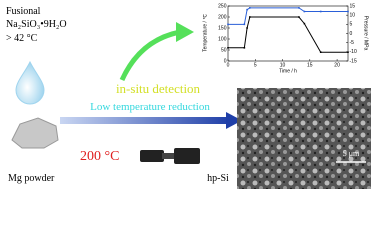 The width and height of the screenshot is (371, 240). Describe the element at coordinates (255, 65) in the screenshot. I see `x-tick-label: 5` at that location.